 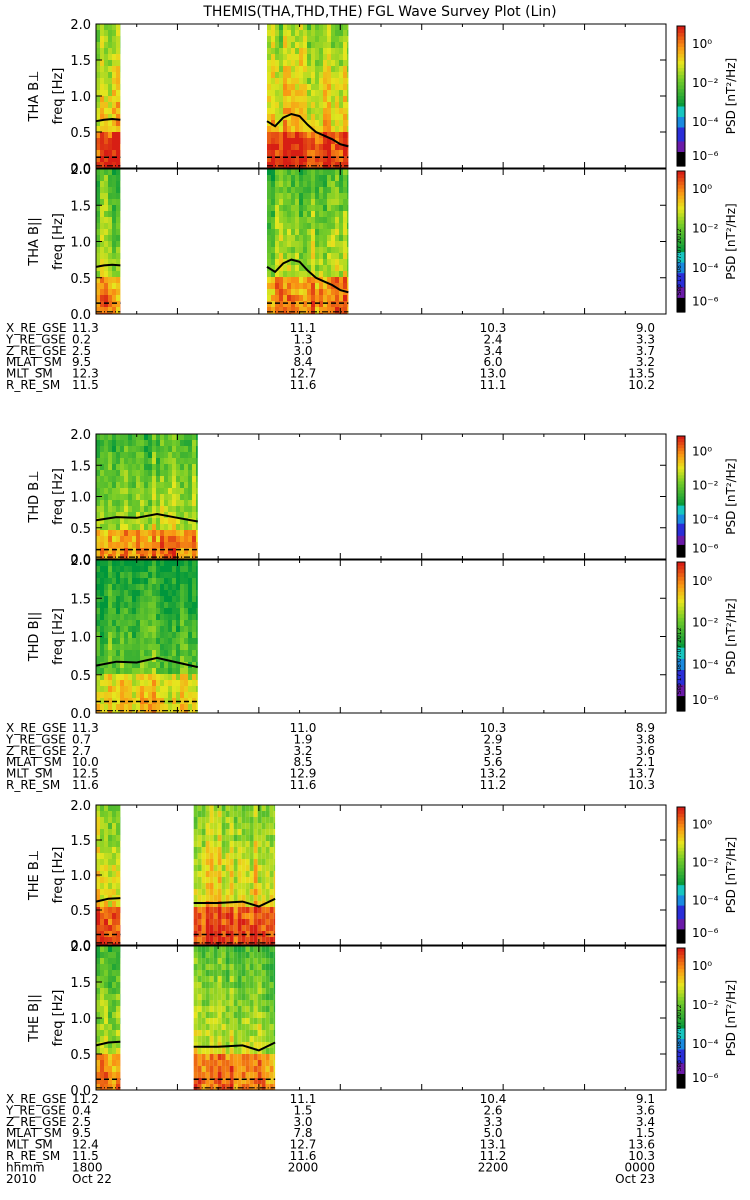 What do you see at coordinates (705, 268) in the screenshot?
I see `colorbar-tick-label: 10⁻⁴` at bounding box center [705, 268].